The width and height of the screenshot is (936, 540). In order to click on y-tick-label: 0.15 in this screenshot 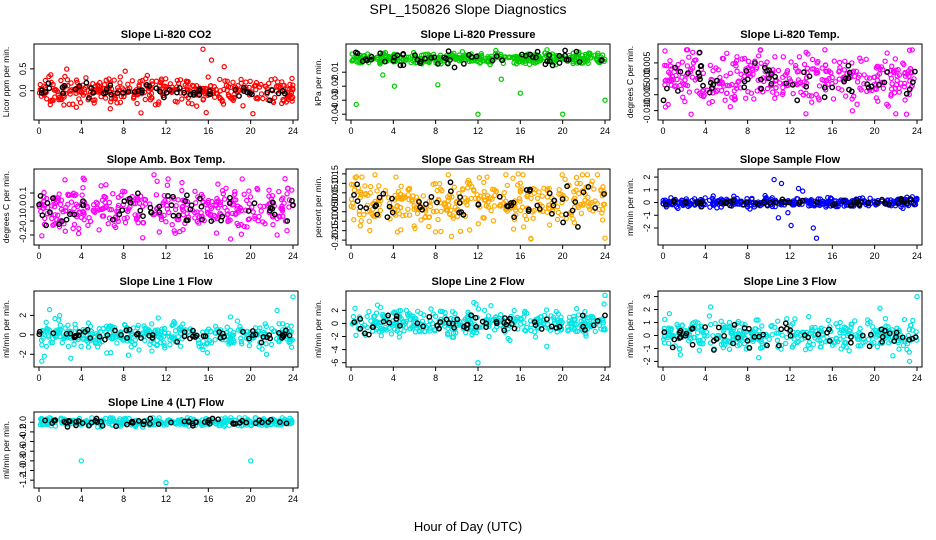, I will do `click(335, 174)`.